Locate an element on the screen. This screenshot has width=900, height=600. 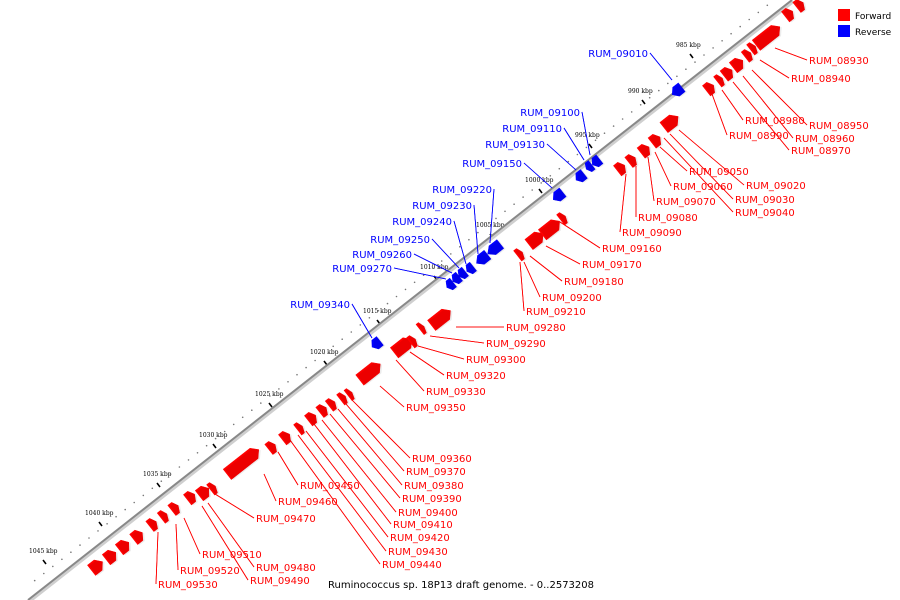
gene-label: RUM_09220 is located at coordinates (462, 190).